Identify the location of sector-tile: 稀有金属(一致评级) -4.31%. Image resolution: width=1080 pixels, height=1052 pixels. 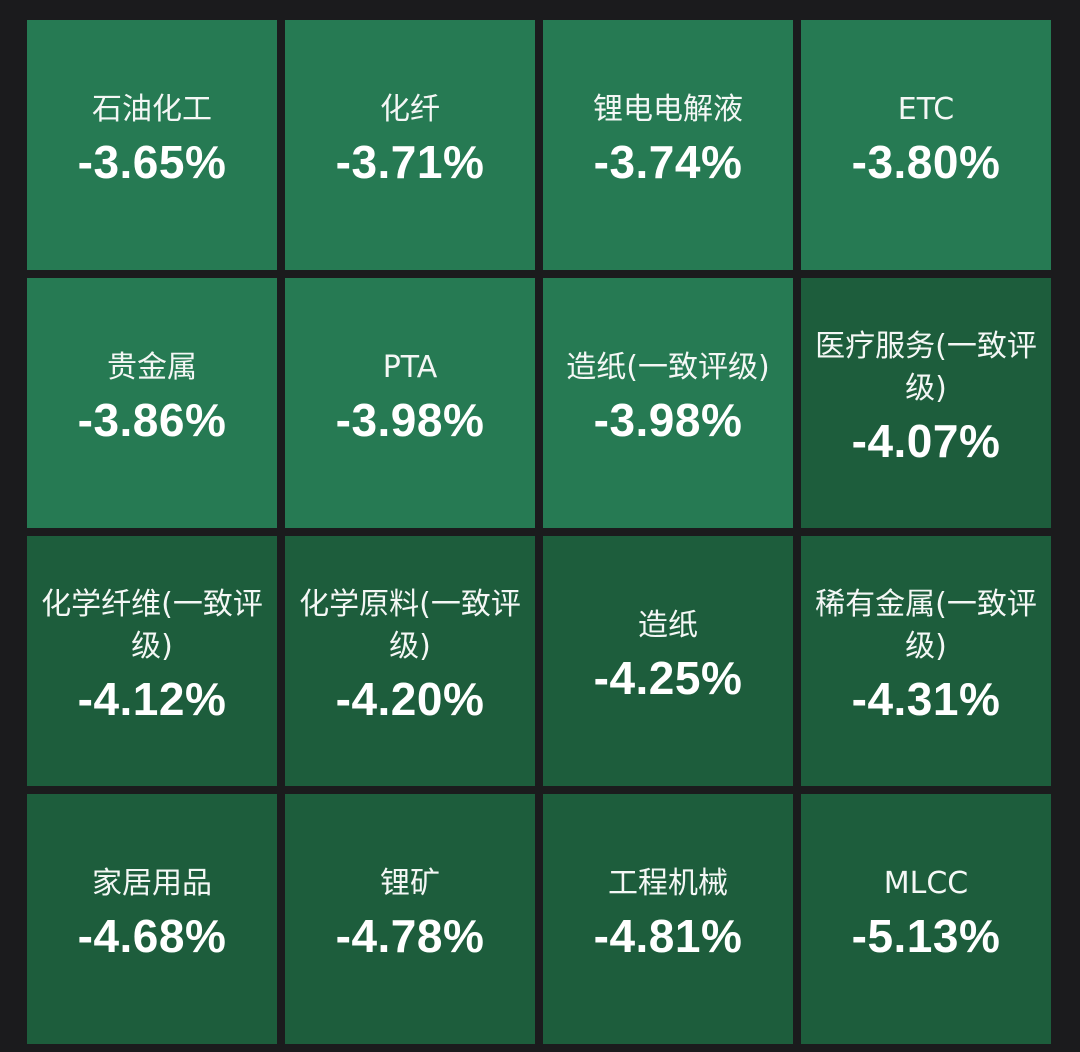
(926, 661).